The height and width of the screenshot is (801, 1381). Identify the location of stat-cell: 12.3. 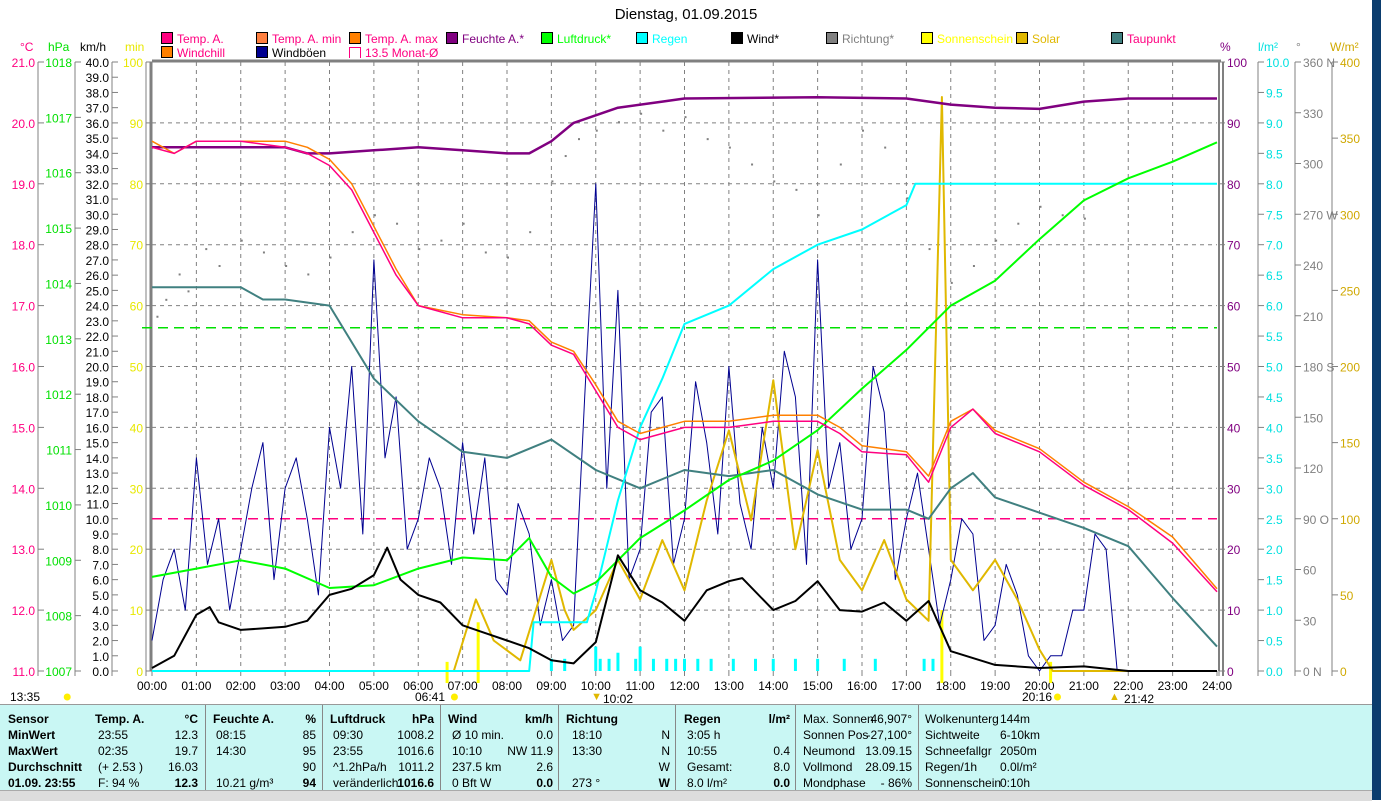
(186, 735).